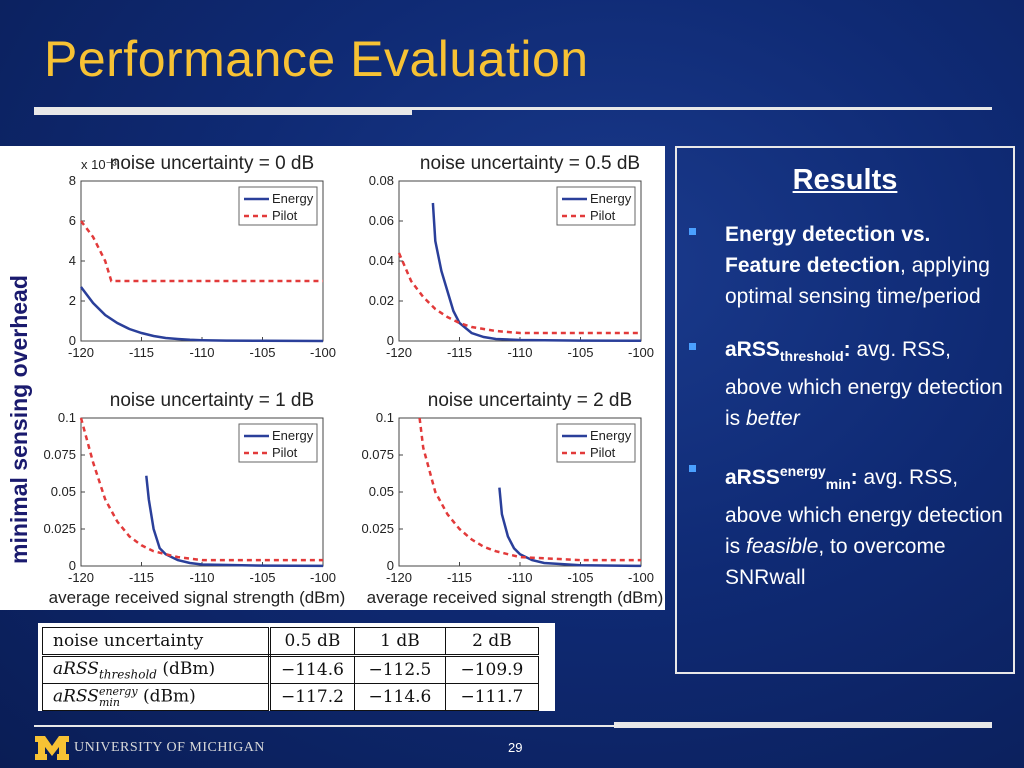 The height and width of the screenshot is (768, 1024). What do you see at coordinates (811, 356) in the screenshot?
I see `bullet-2-sub: threshold` at bounding box center [811, 356].